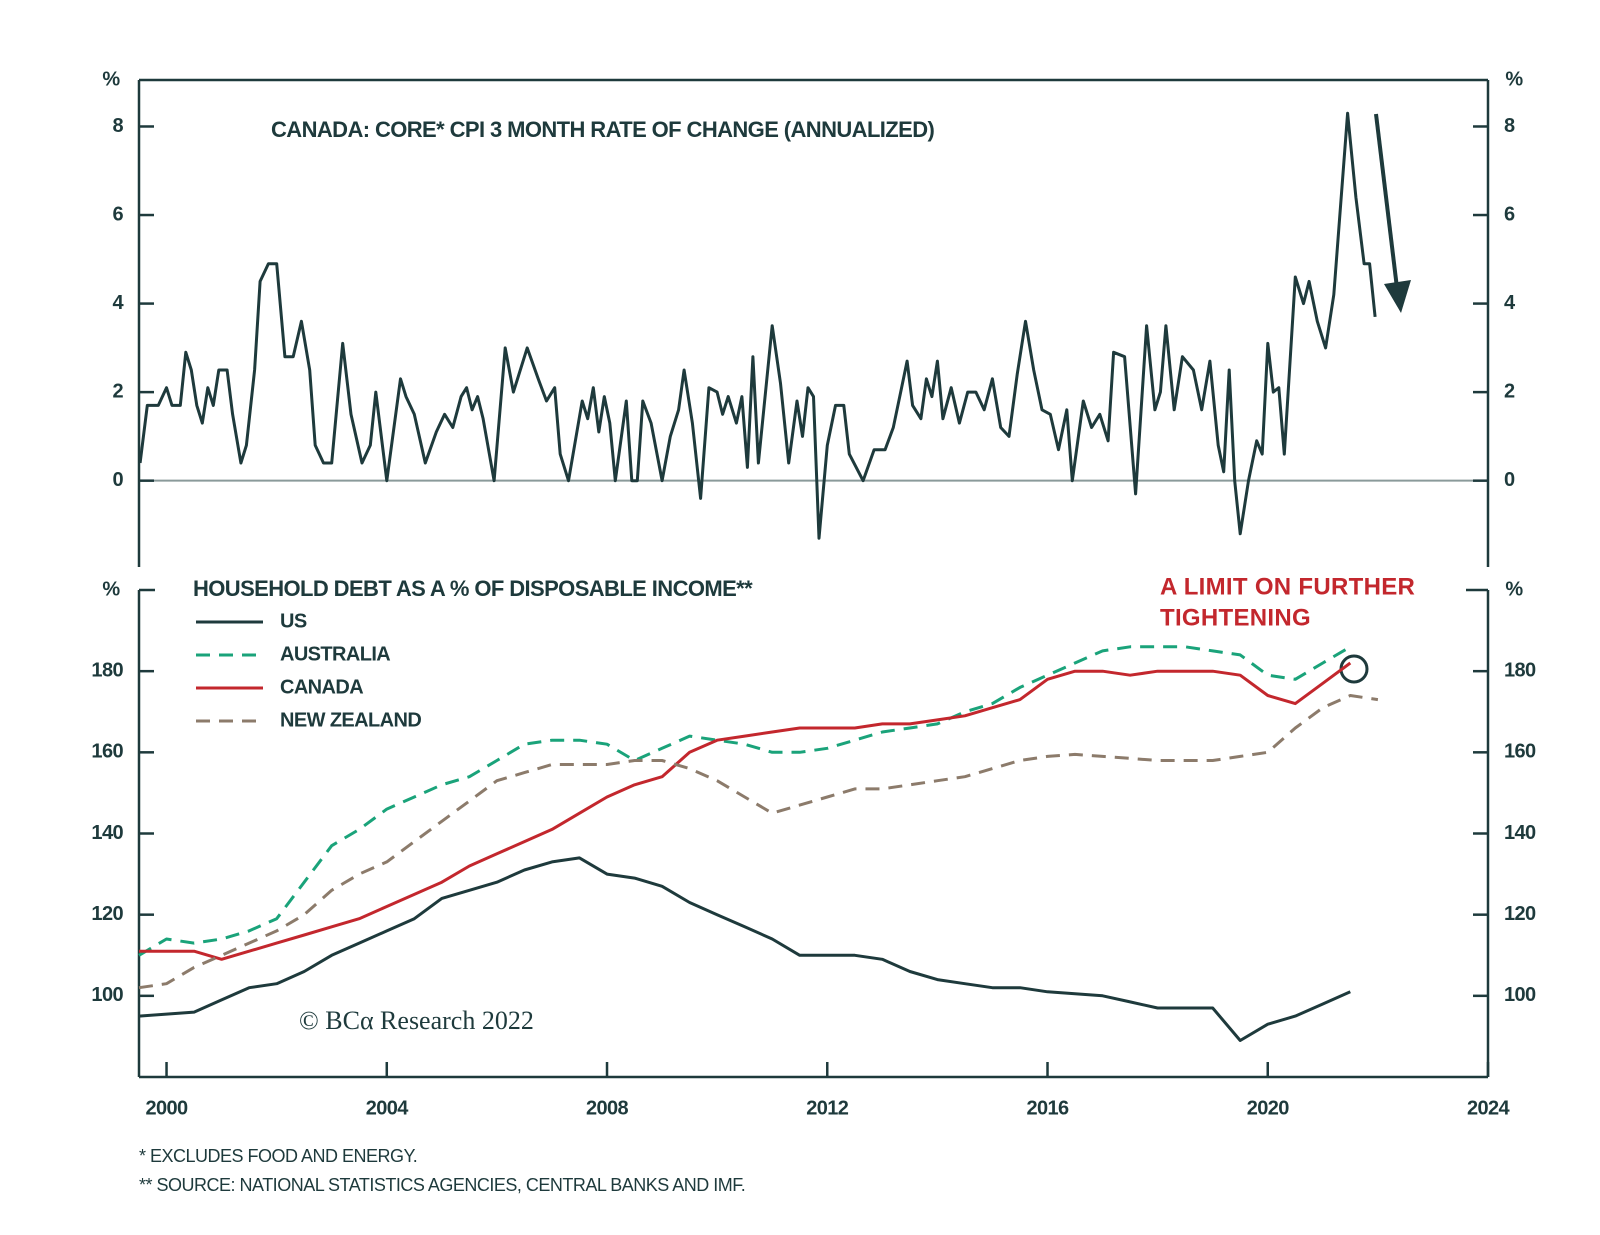 This screenshot has width=1600, height=1235. Describe the element at coordinates (107, 914) in the screenshot. I see `y-tick-label: 120` at that location.